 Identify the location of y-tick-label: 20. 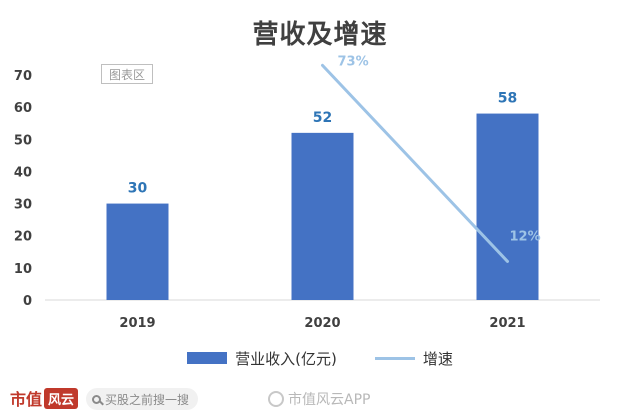
(23, 237).